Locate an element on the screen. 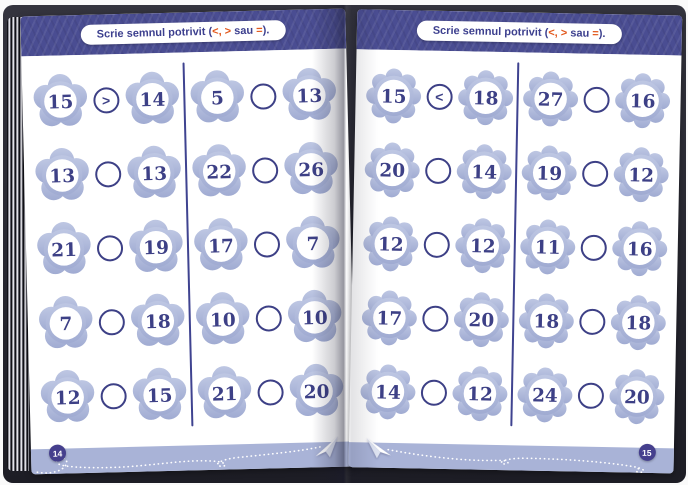 The width and height of the screenshot is (688, 485). exercise-row: 17 7 is located at coordinates (266, 245).